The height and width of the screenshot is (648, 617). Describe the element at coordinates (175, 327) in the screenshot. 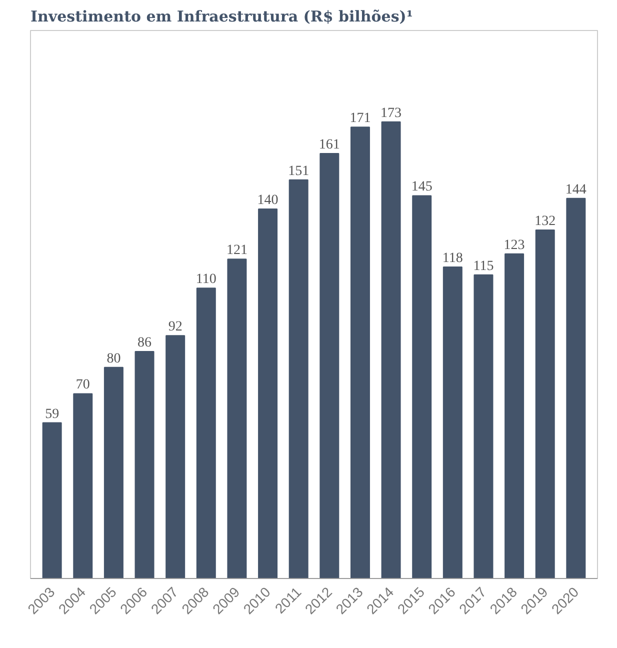

I see `data-label: 92` at that location.